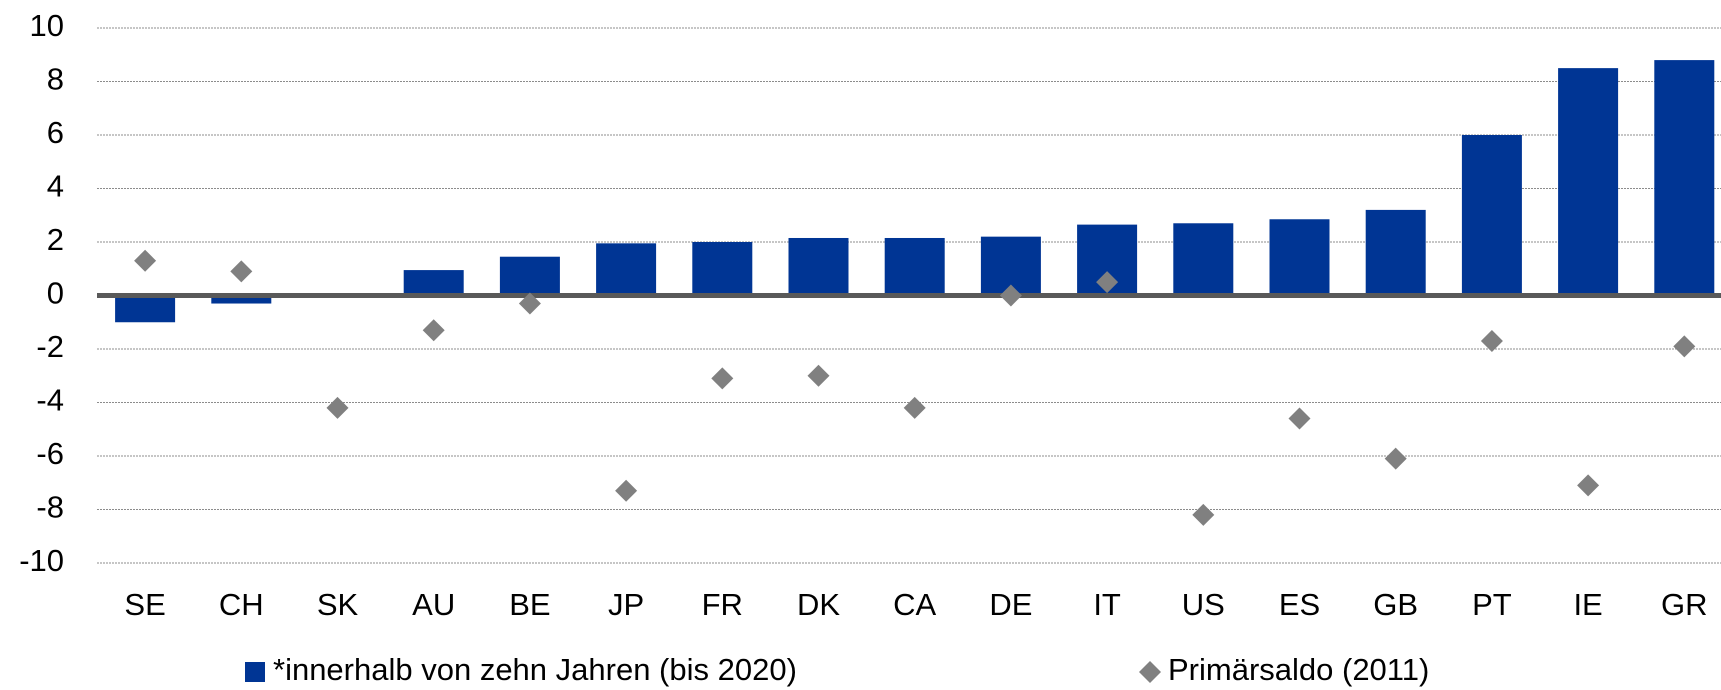  What do you see at coordinates (1010, 604) in the screenshot?
I see `x-tick-label: DE` at bounding box center [1010, 604].